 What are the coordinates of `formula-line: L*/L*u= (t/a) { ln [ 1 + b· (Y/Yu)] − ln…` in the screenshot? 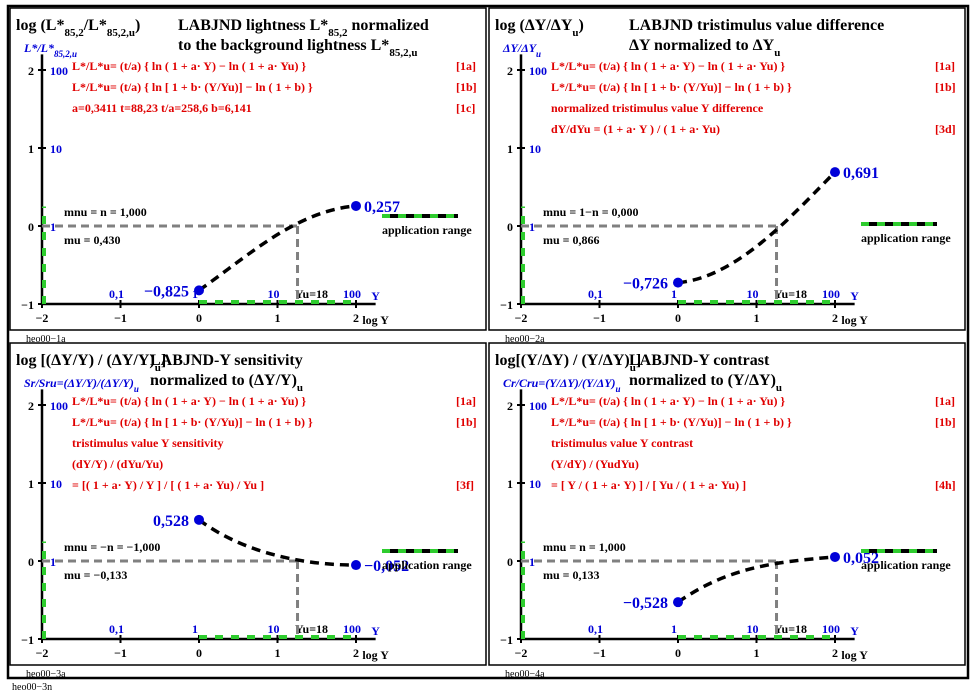 It's located at (671, 87).